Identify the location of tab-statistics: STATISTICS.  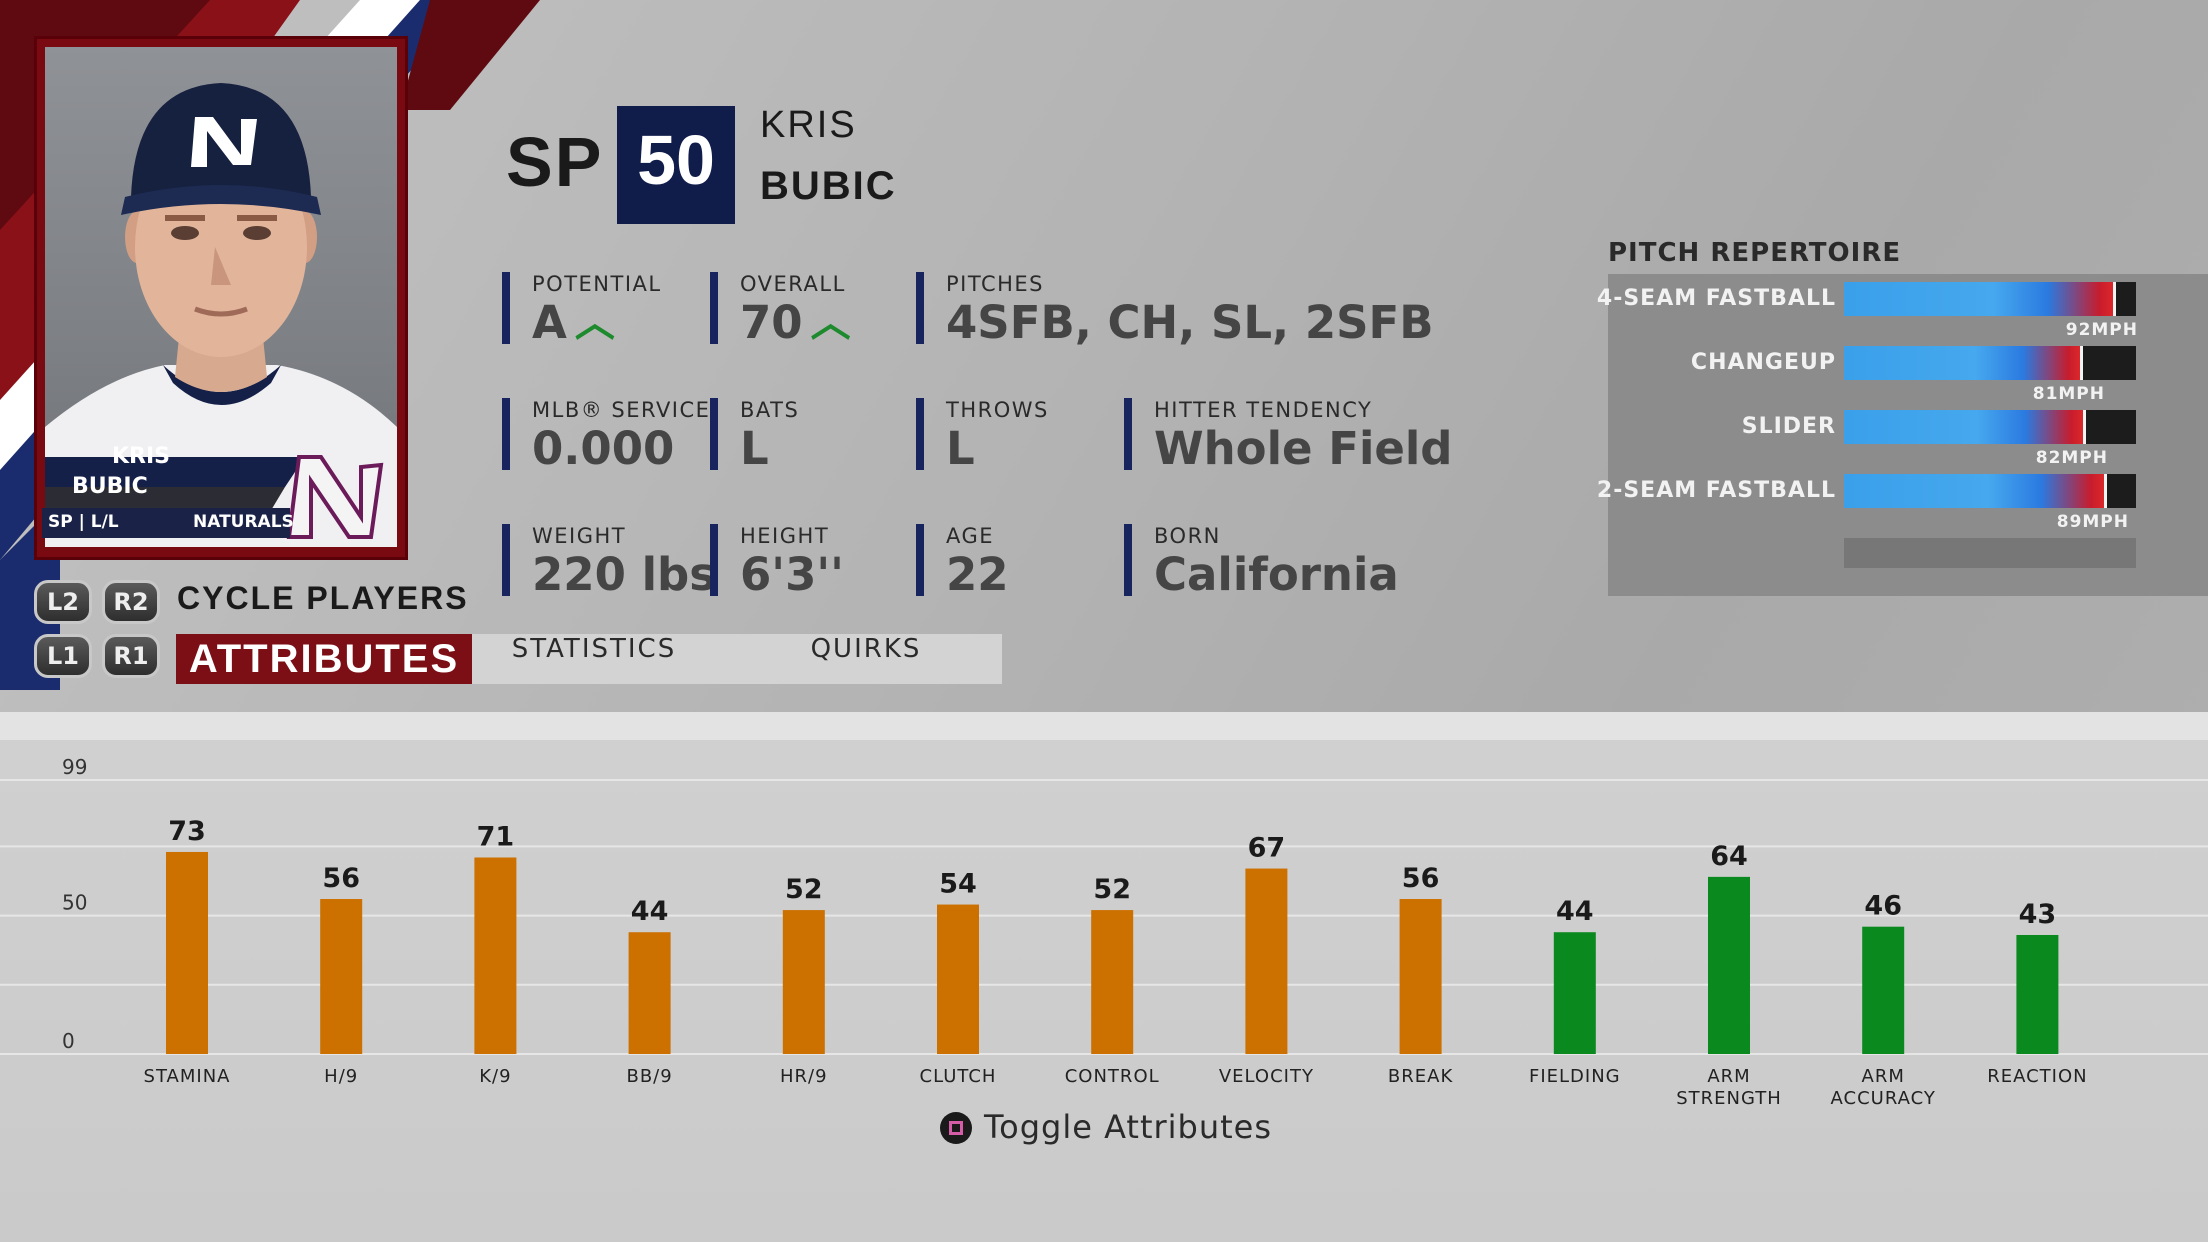
(594, 649).